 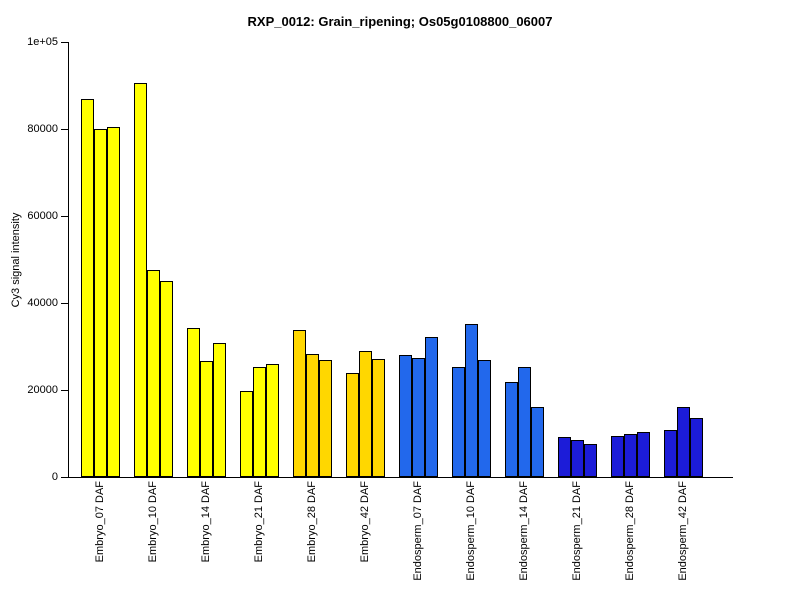 What do you see at coordinates (152, 522) in the screenshot?
I see `x-axis-tick-label: Embryo_10 DAF` at bounding box center [152, 522].